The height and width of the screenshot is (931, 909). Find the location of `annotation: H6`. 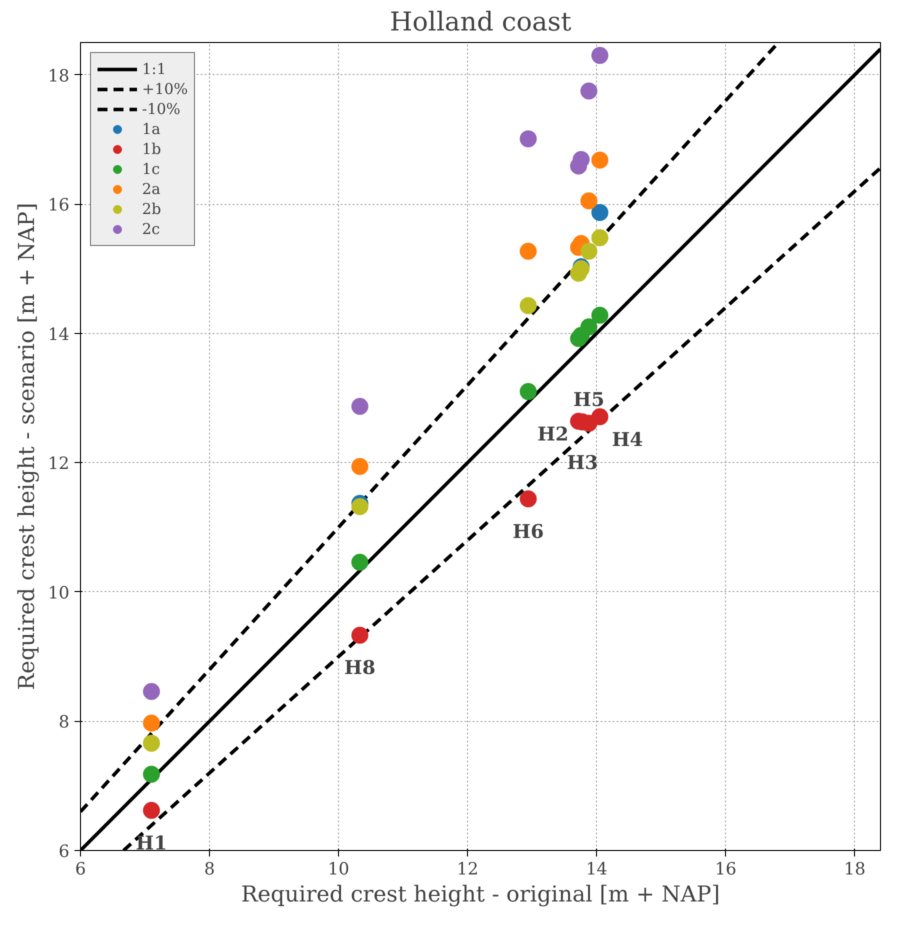

annotation: H6 is located at coordinates (528, 531).